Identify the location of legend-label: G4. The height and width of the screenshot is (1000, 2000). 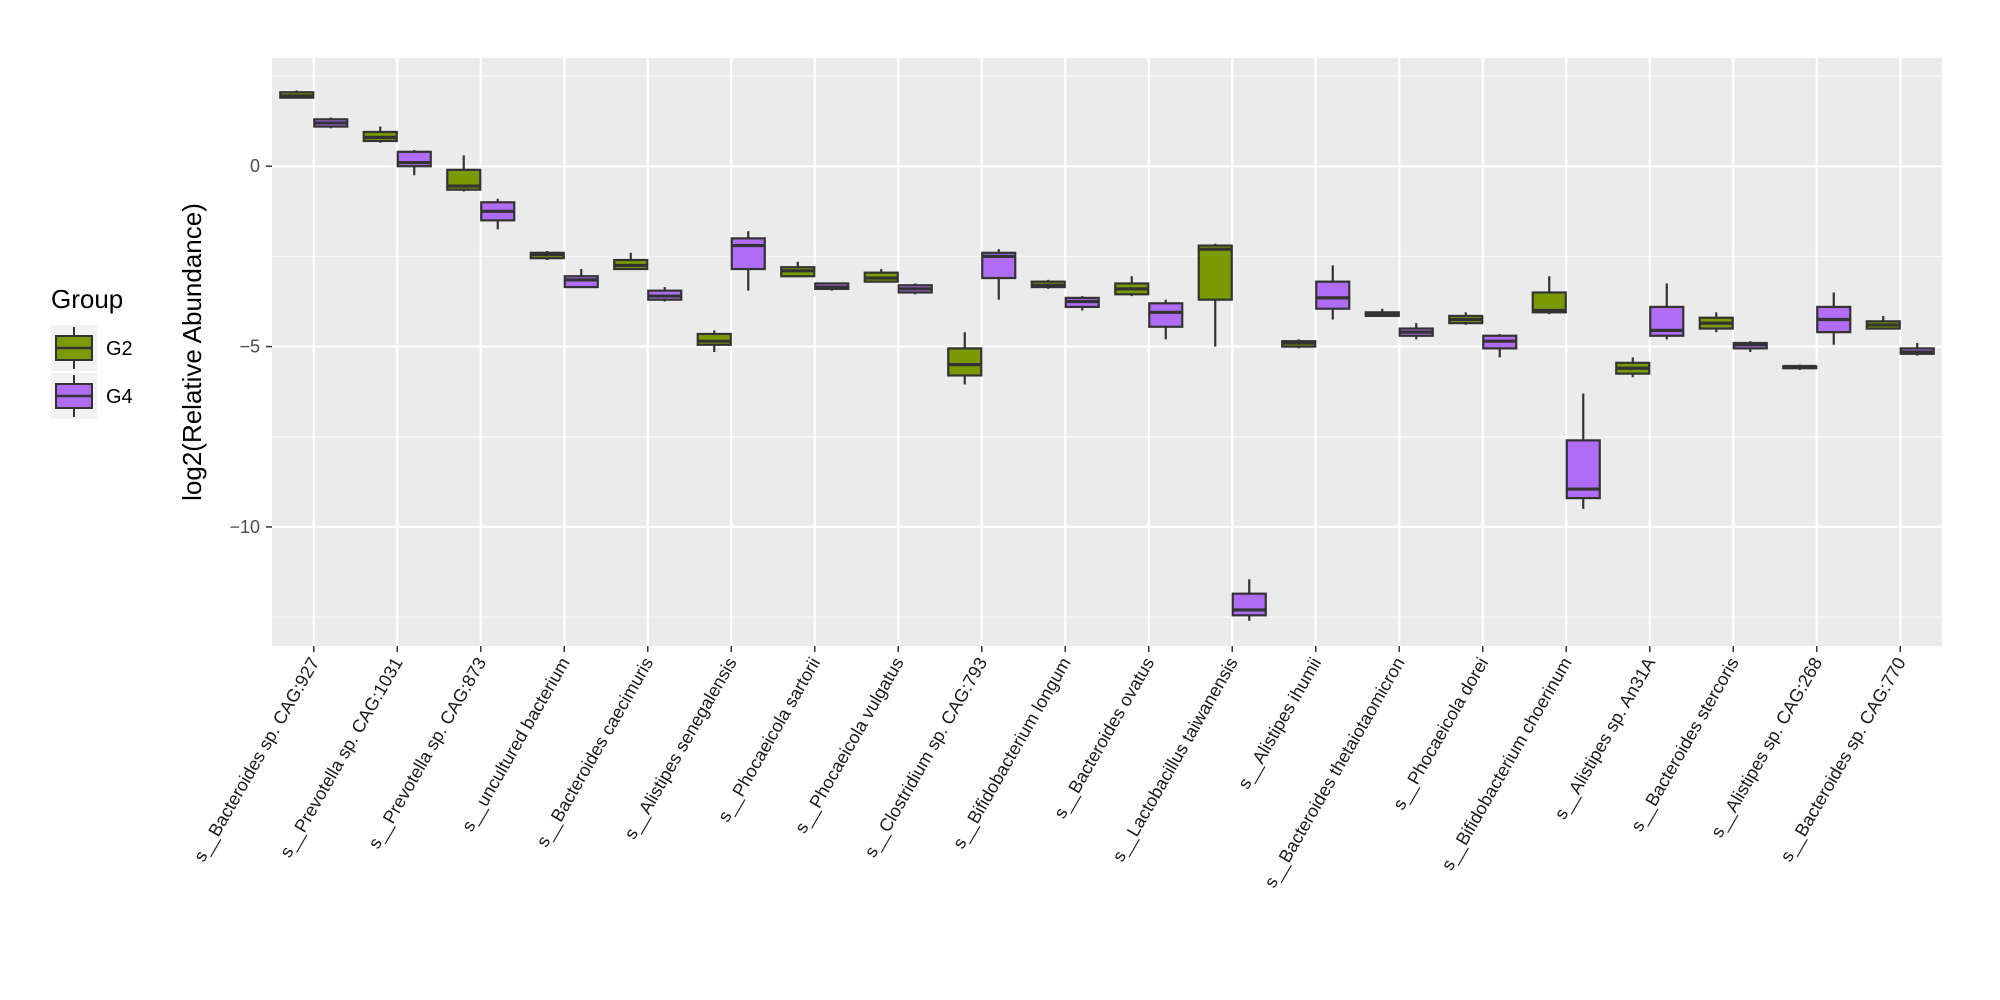
(119, 397).